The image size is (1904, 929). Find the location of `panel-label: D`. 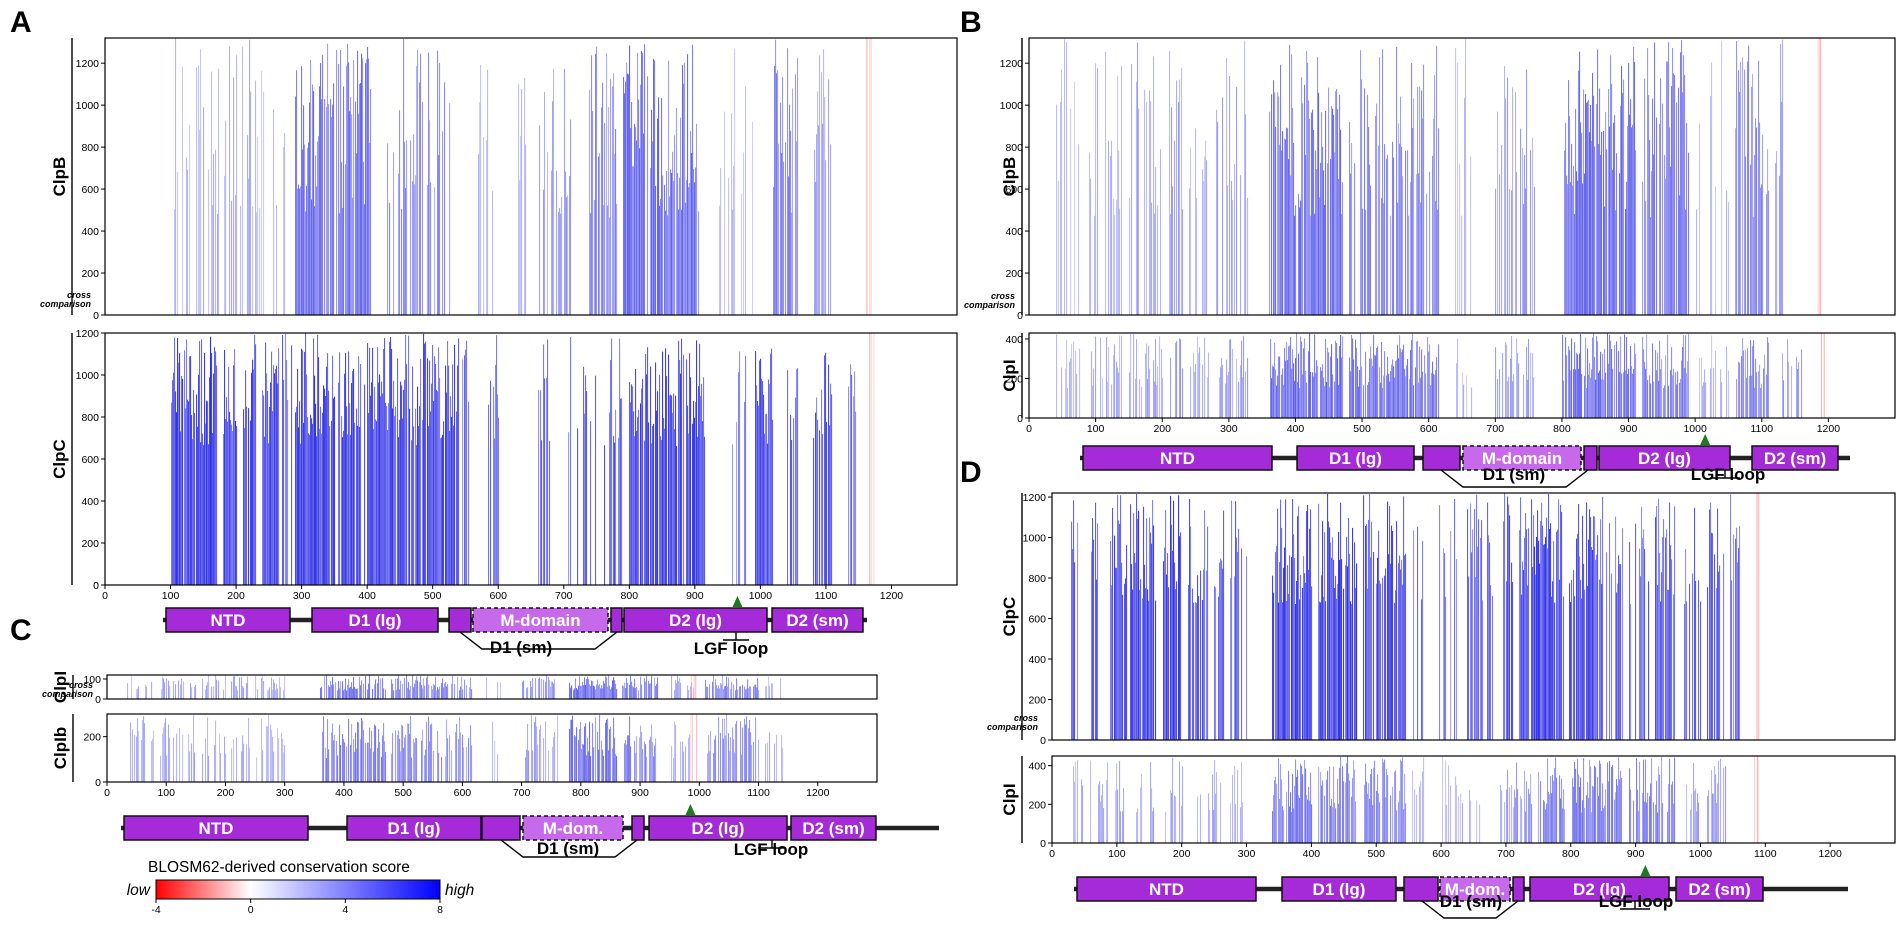

panel-label: D is located at coordinates (971, 472).